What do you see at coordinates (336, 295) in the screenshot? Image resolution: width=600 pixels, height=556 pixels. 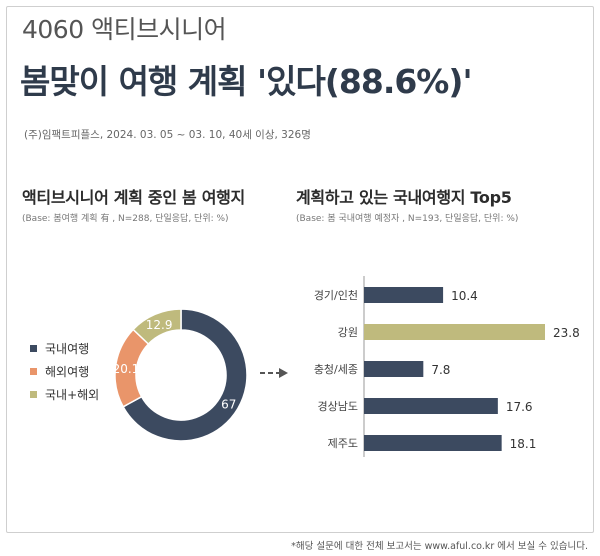 I see `bar-category-label: 경기/인천` at bounding box center [336, 295].